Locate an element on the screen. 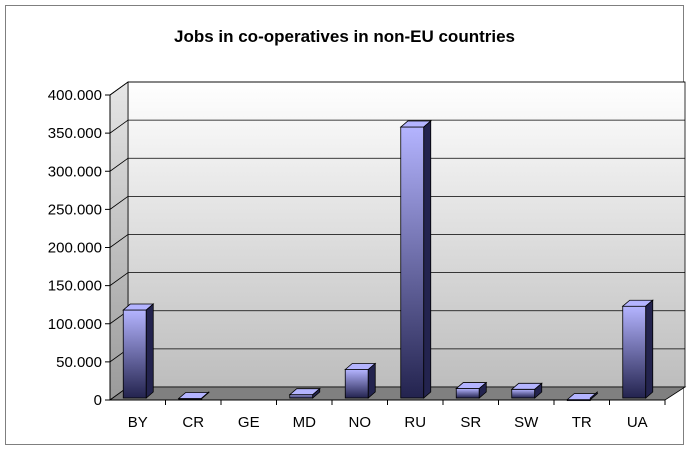 The width and height of the screenshot is (689, 450). x-category-label: SW is located at coordinates (526, 422).